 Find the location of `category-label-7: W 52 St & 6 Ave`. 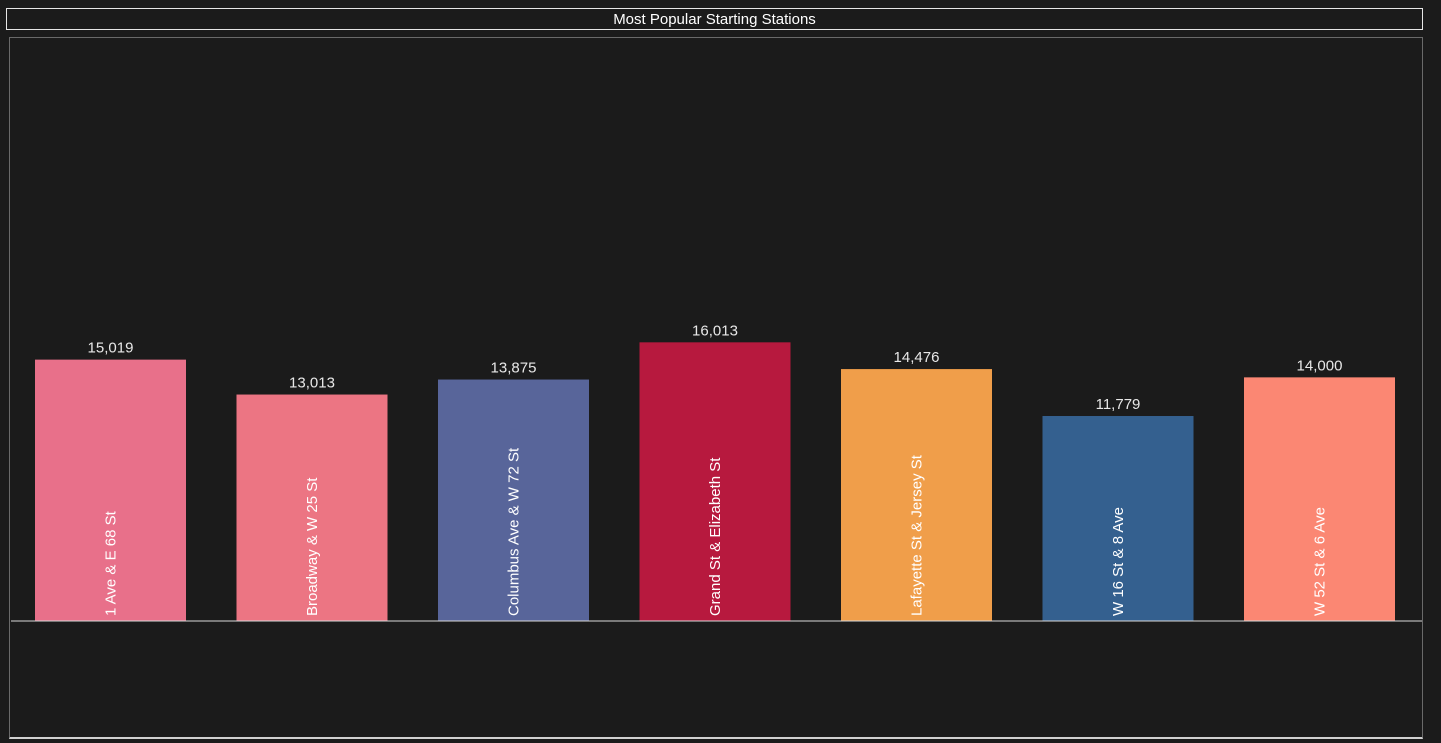

category-label-7: W 52 St & 6 Ave is located at coordinates (1320, 561).